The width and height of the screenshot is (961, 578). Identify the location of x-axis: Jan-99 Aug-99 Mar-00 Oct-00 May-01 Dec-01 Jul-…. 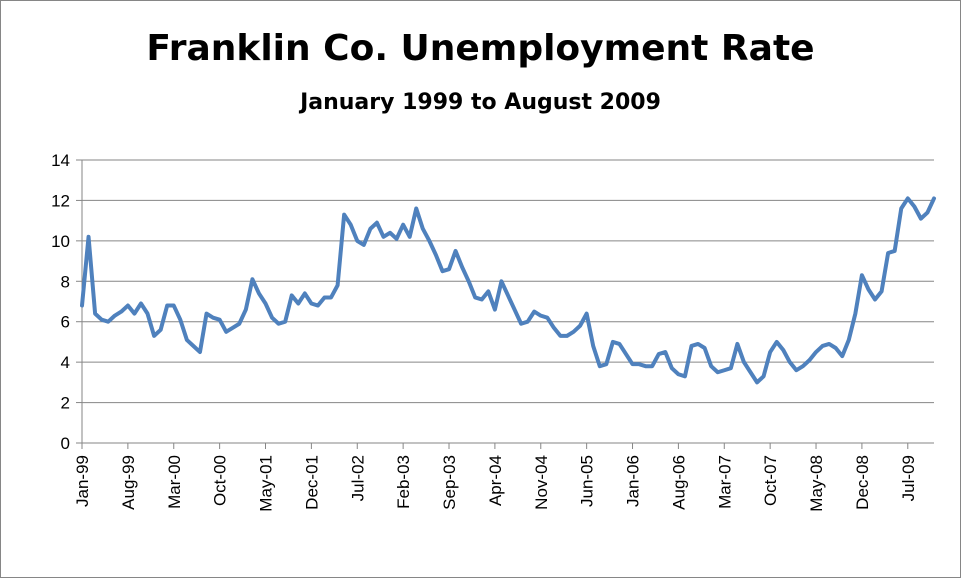
(503, 477).